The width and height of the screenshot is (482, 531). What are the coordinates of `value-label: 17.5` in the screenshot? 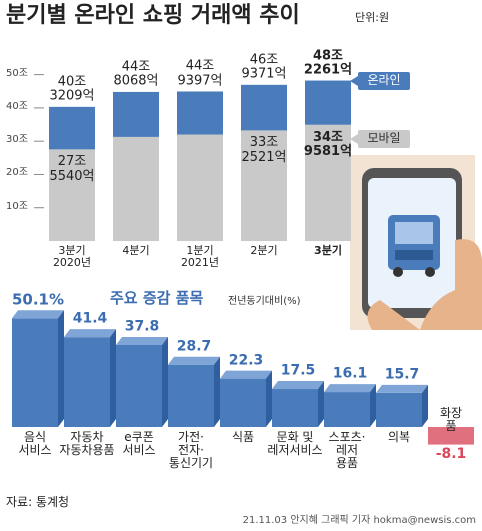 It's located at (298, 370).